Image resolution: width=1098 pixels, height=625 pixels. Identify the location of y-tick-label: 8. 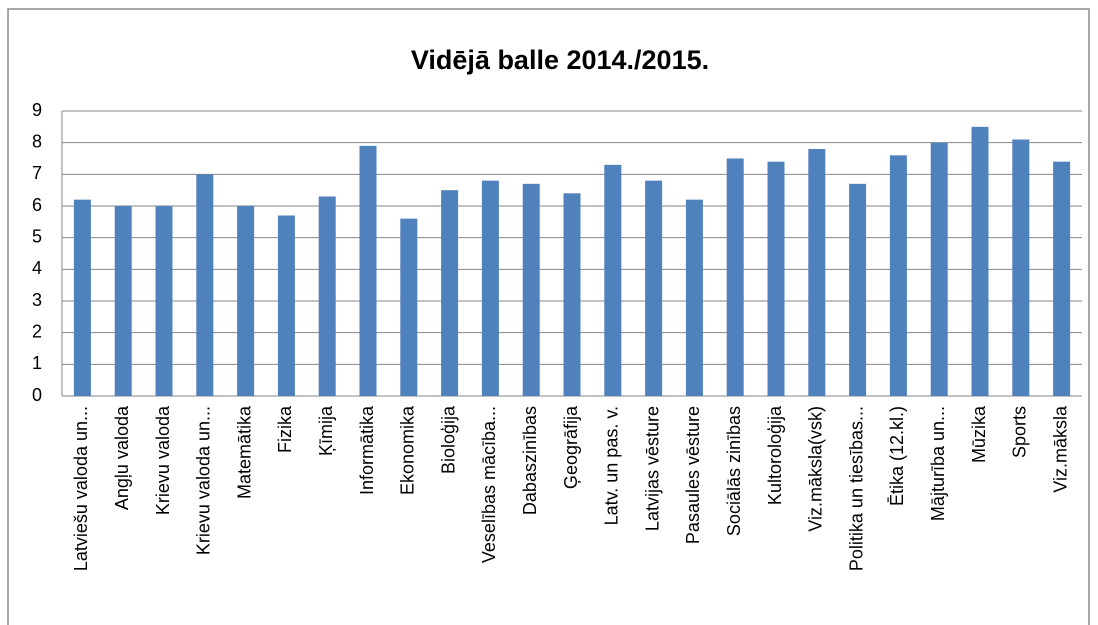
(37, 141).